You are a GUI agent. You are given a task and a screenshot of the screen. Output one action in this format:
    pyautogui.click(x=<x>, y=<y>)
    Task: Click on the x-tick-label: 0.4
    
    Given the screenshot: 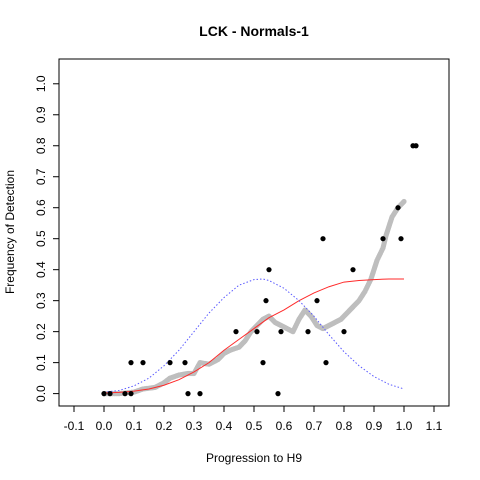 What is the action you would take?
    pyautogui.click(x=224, y=426)
    